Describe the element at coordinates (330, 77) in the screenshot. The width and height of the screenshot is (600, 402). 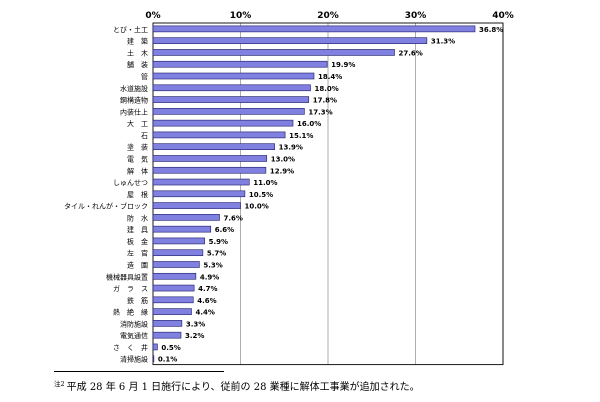
I see `value-label: 18.4%` at that location.